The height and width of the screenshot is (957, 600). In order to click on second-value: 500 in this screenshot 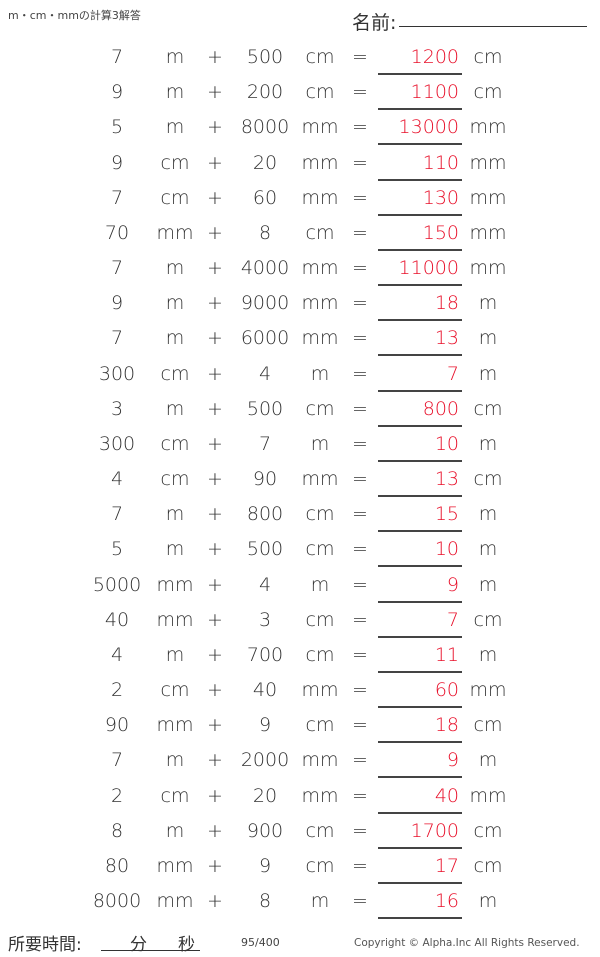, I will do `click(265, 57)`.